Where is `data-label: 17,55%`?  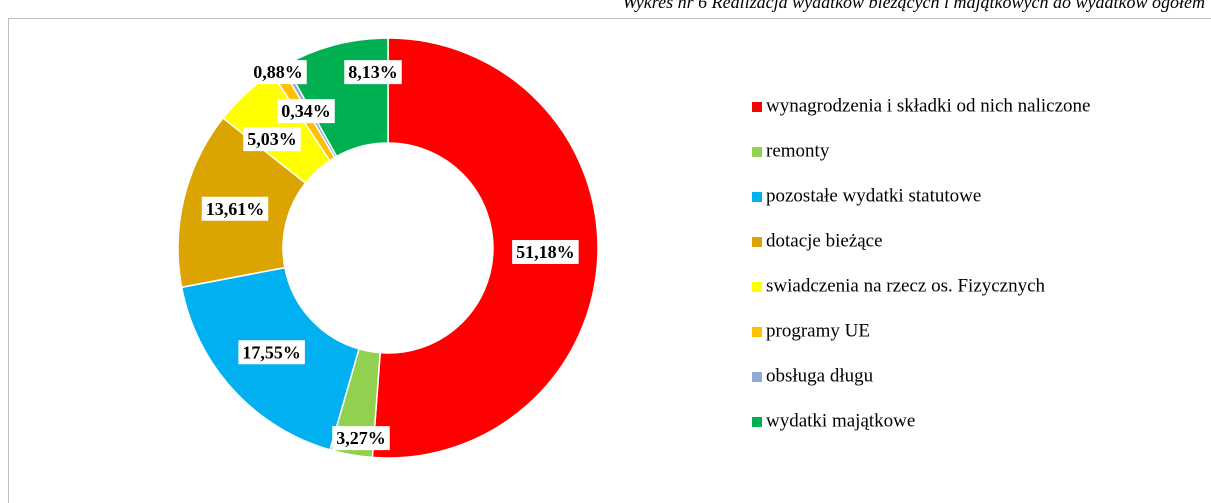
data-label: 17,55% is located at coordinates (271, 352).